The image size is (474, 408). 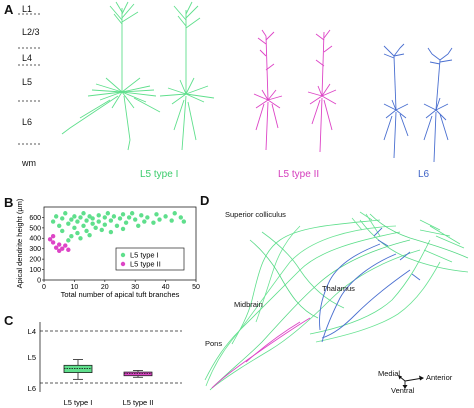 What do you see at coordinates (9, 320) in the screenshot?
I see `panel-letter-c: C` at bounding box center [9, 320].